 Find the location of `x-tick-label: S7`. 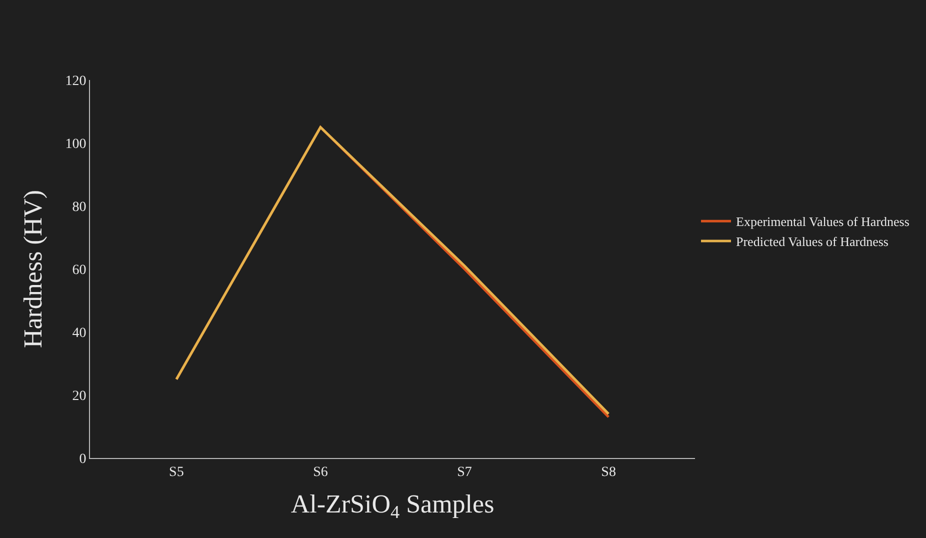

x-tick-label: S7 is located at coordinates (464, 472).